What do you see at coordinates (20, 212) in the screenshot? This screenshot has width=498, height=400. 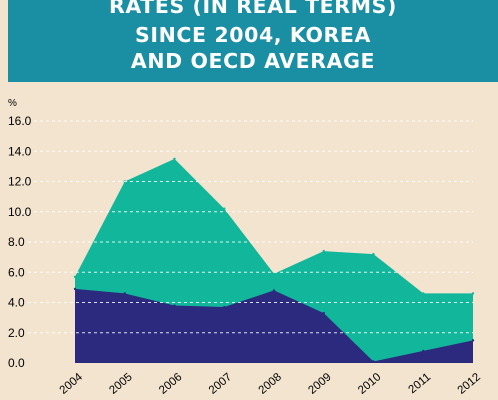 I see `y-tick-label: 10.0` at bounding box center [20, 212].